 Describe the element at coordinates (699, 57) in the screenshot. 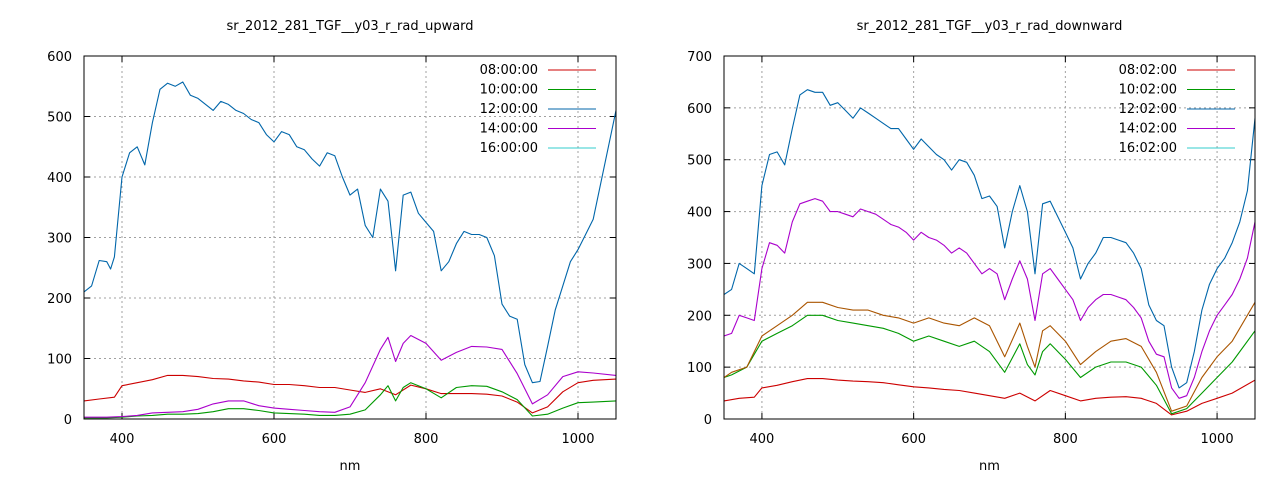

I see `y-tick-label: 700` at that location.